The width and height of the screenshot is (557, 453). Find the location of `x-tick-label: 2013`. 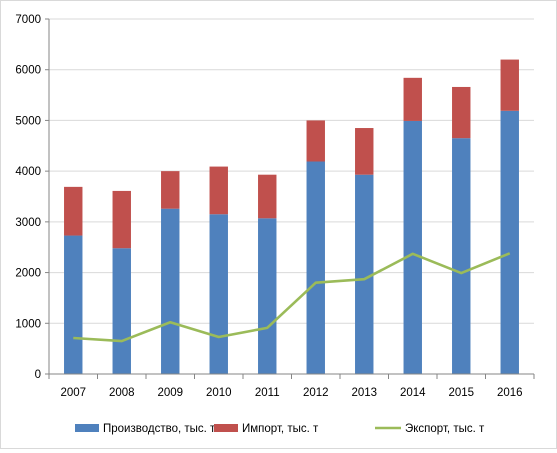

x-tick-label: 2013 is located at coordinates (364, 393).